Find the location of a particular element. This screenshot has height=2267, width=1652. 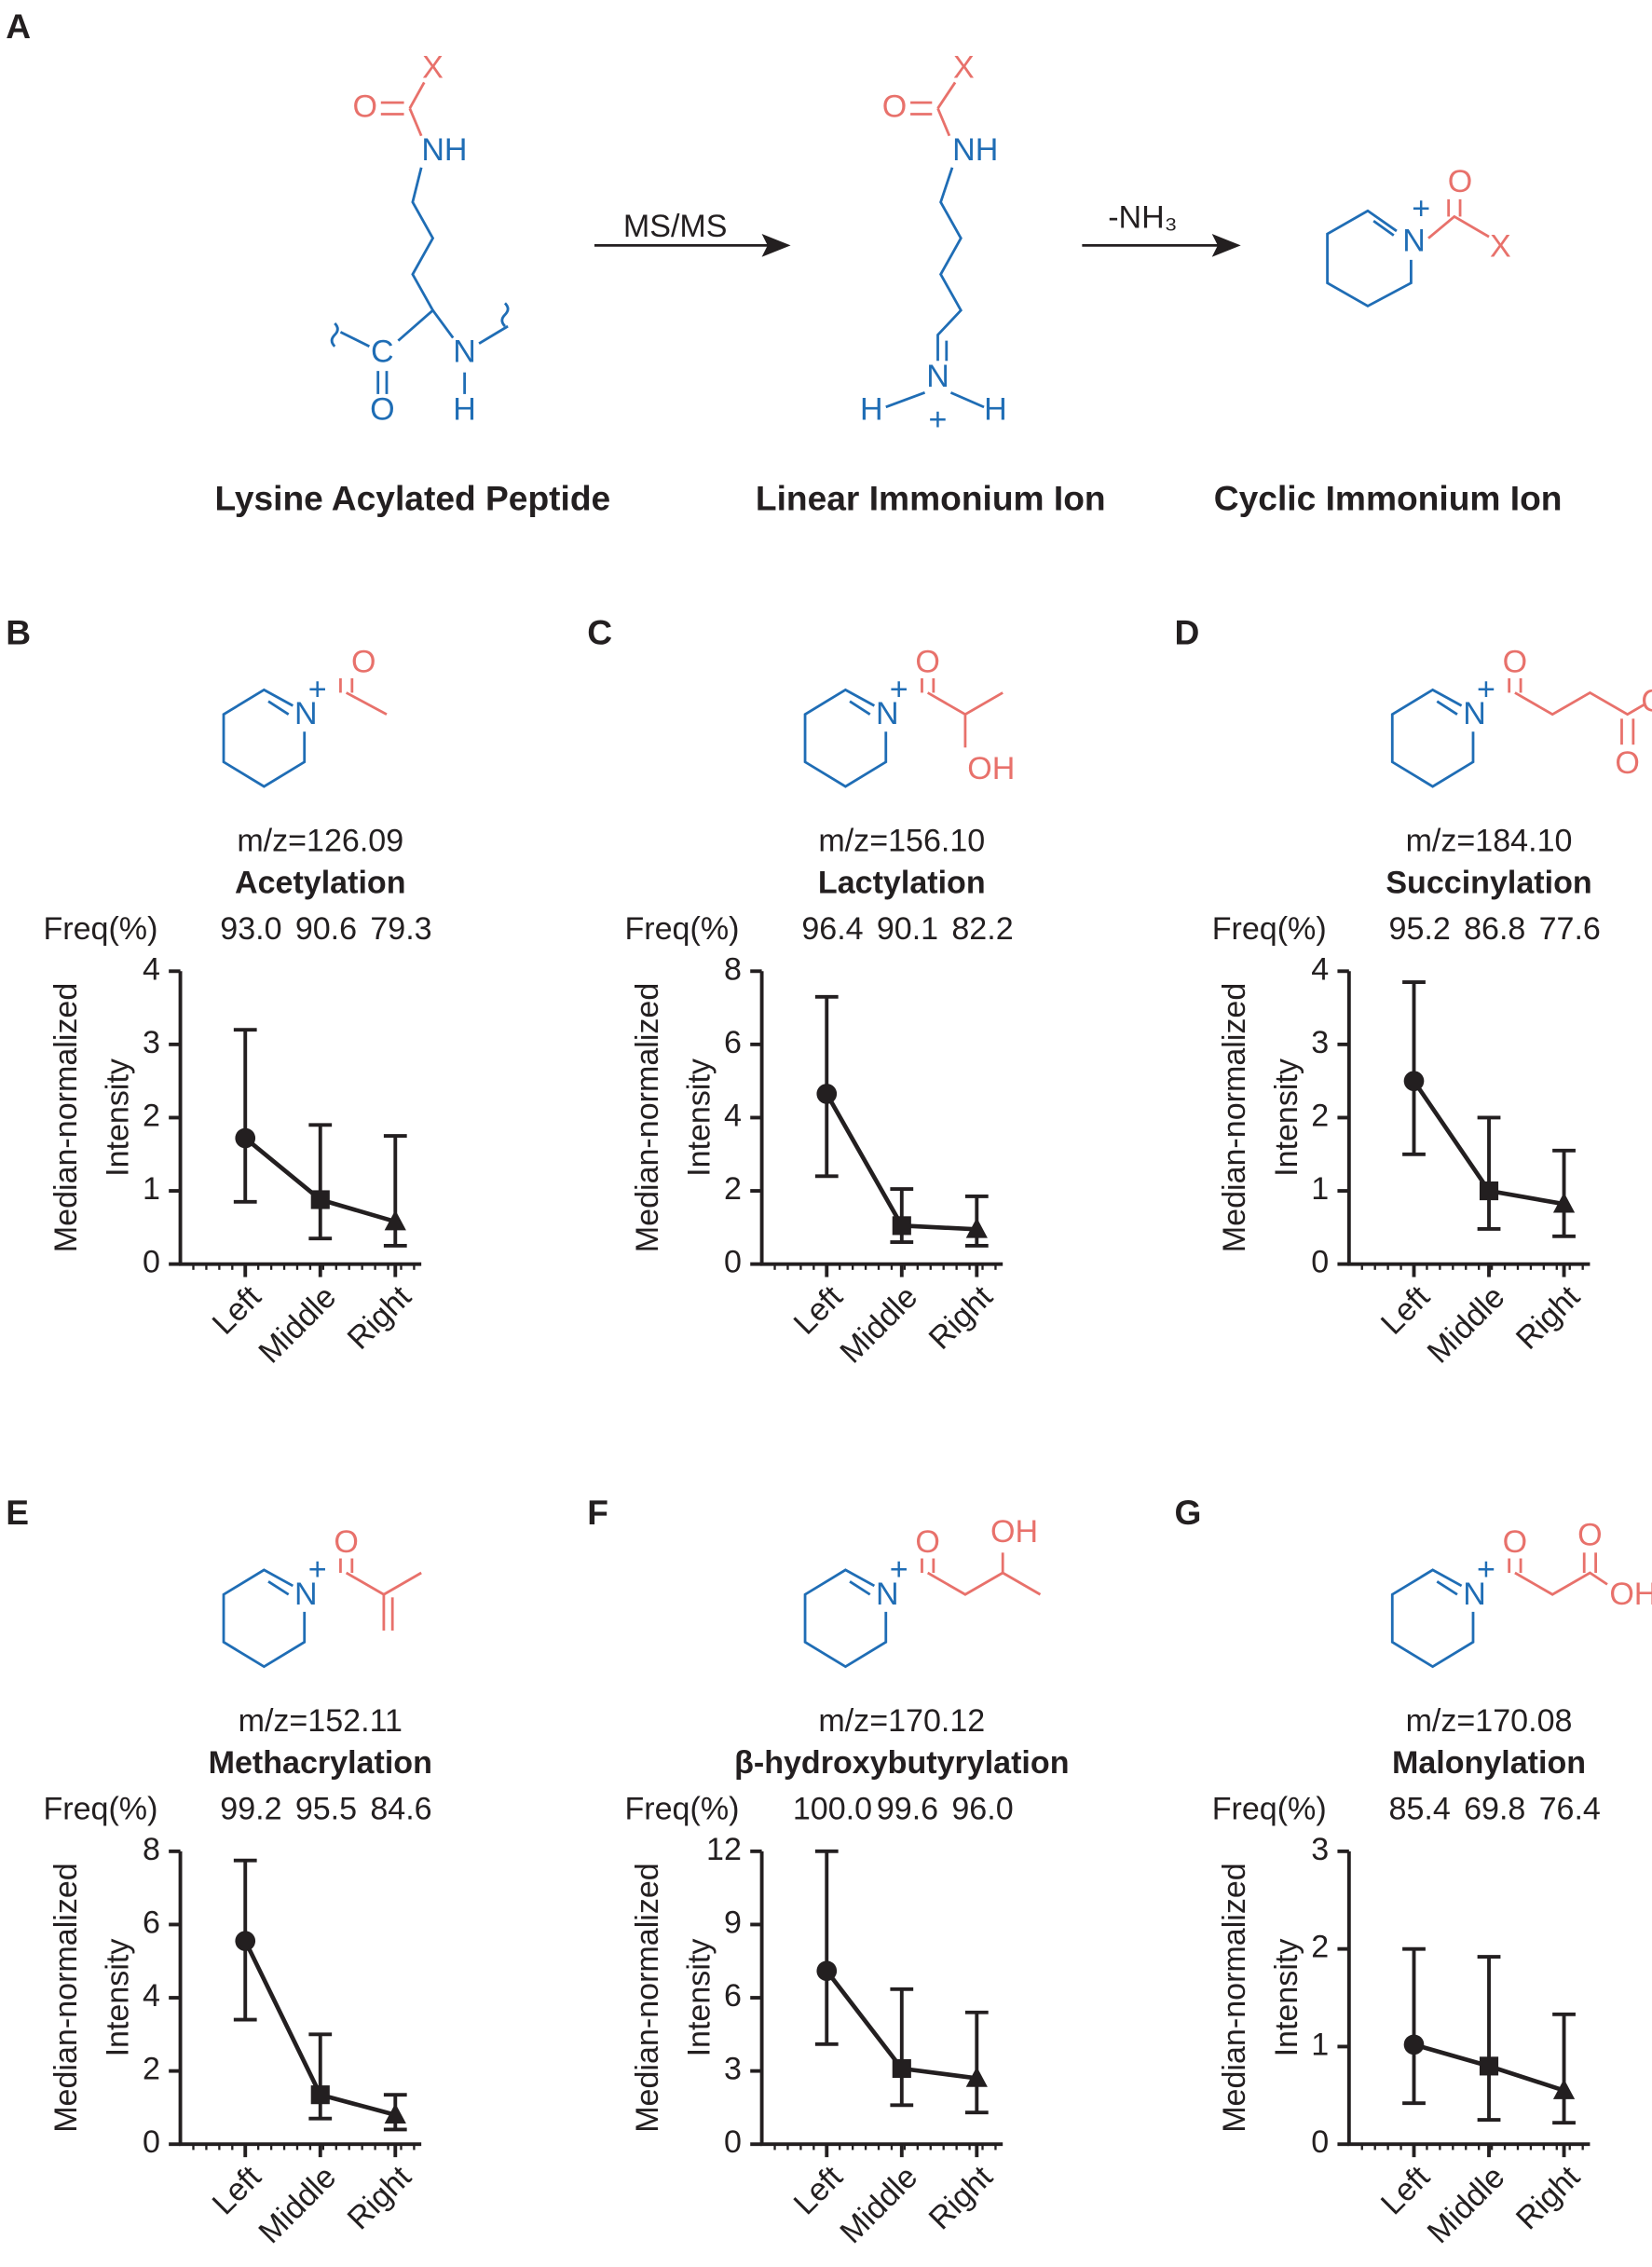

panel-label: D is located at coordinates (1186, 631).